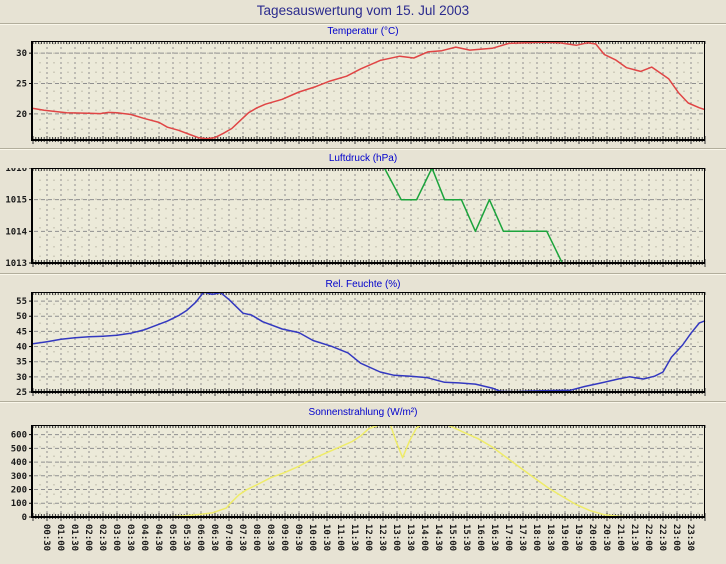 Image resolution: width=726 pixels, height=564 pixels. I want to click on svg-text: 21:00, so click(620, 537).